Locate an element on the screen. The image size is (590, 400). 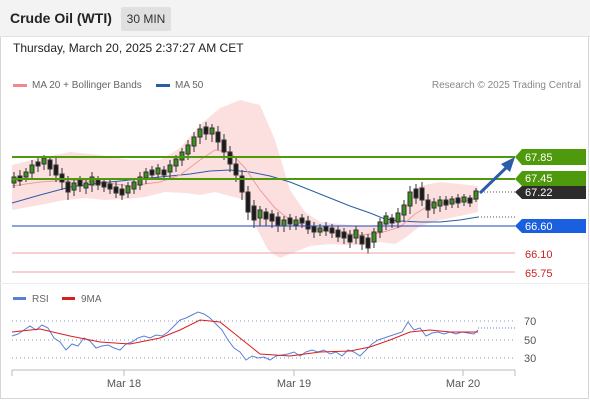
legend-ma20-bollinger: MA 20 + Bollinger Bands is located at coordinates (77, 85).